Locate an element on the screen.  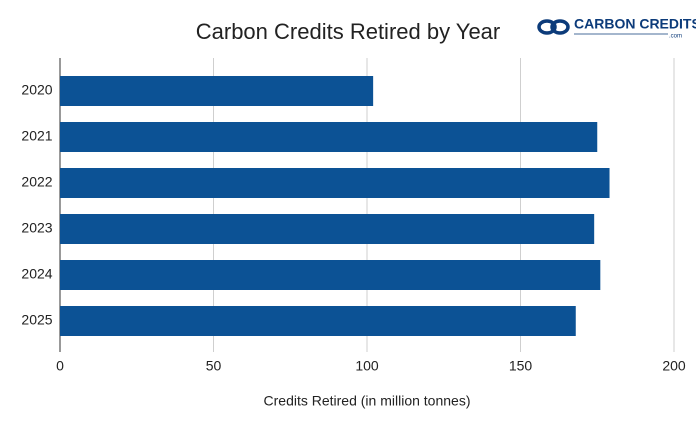
x-tick-label: 50 is located at coordinates (214, 366).